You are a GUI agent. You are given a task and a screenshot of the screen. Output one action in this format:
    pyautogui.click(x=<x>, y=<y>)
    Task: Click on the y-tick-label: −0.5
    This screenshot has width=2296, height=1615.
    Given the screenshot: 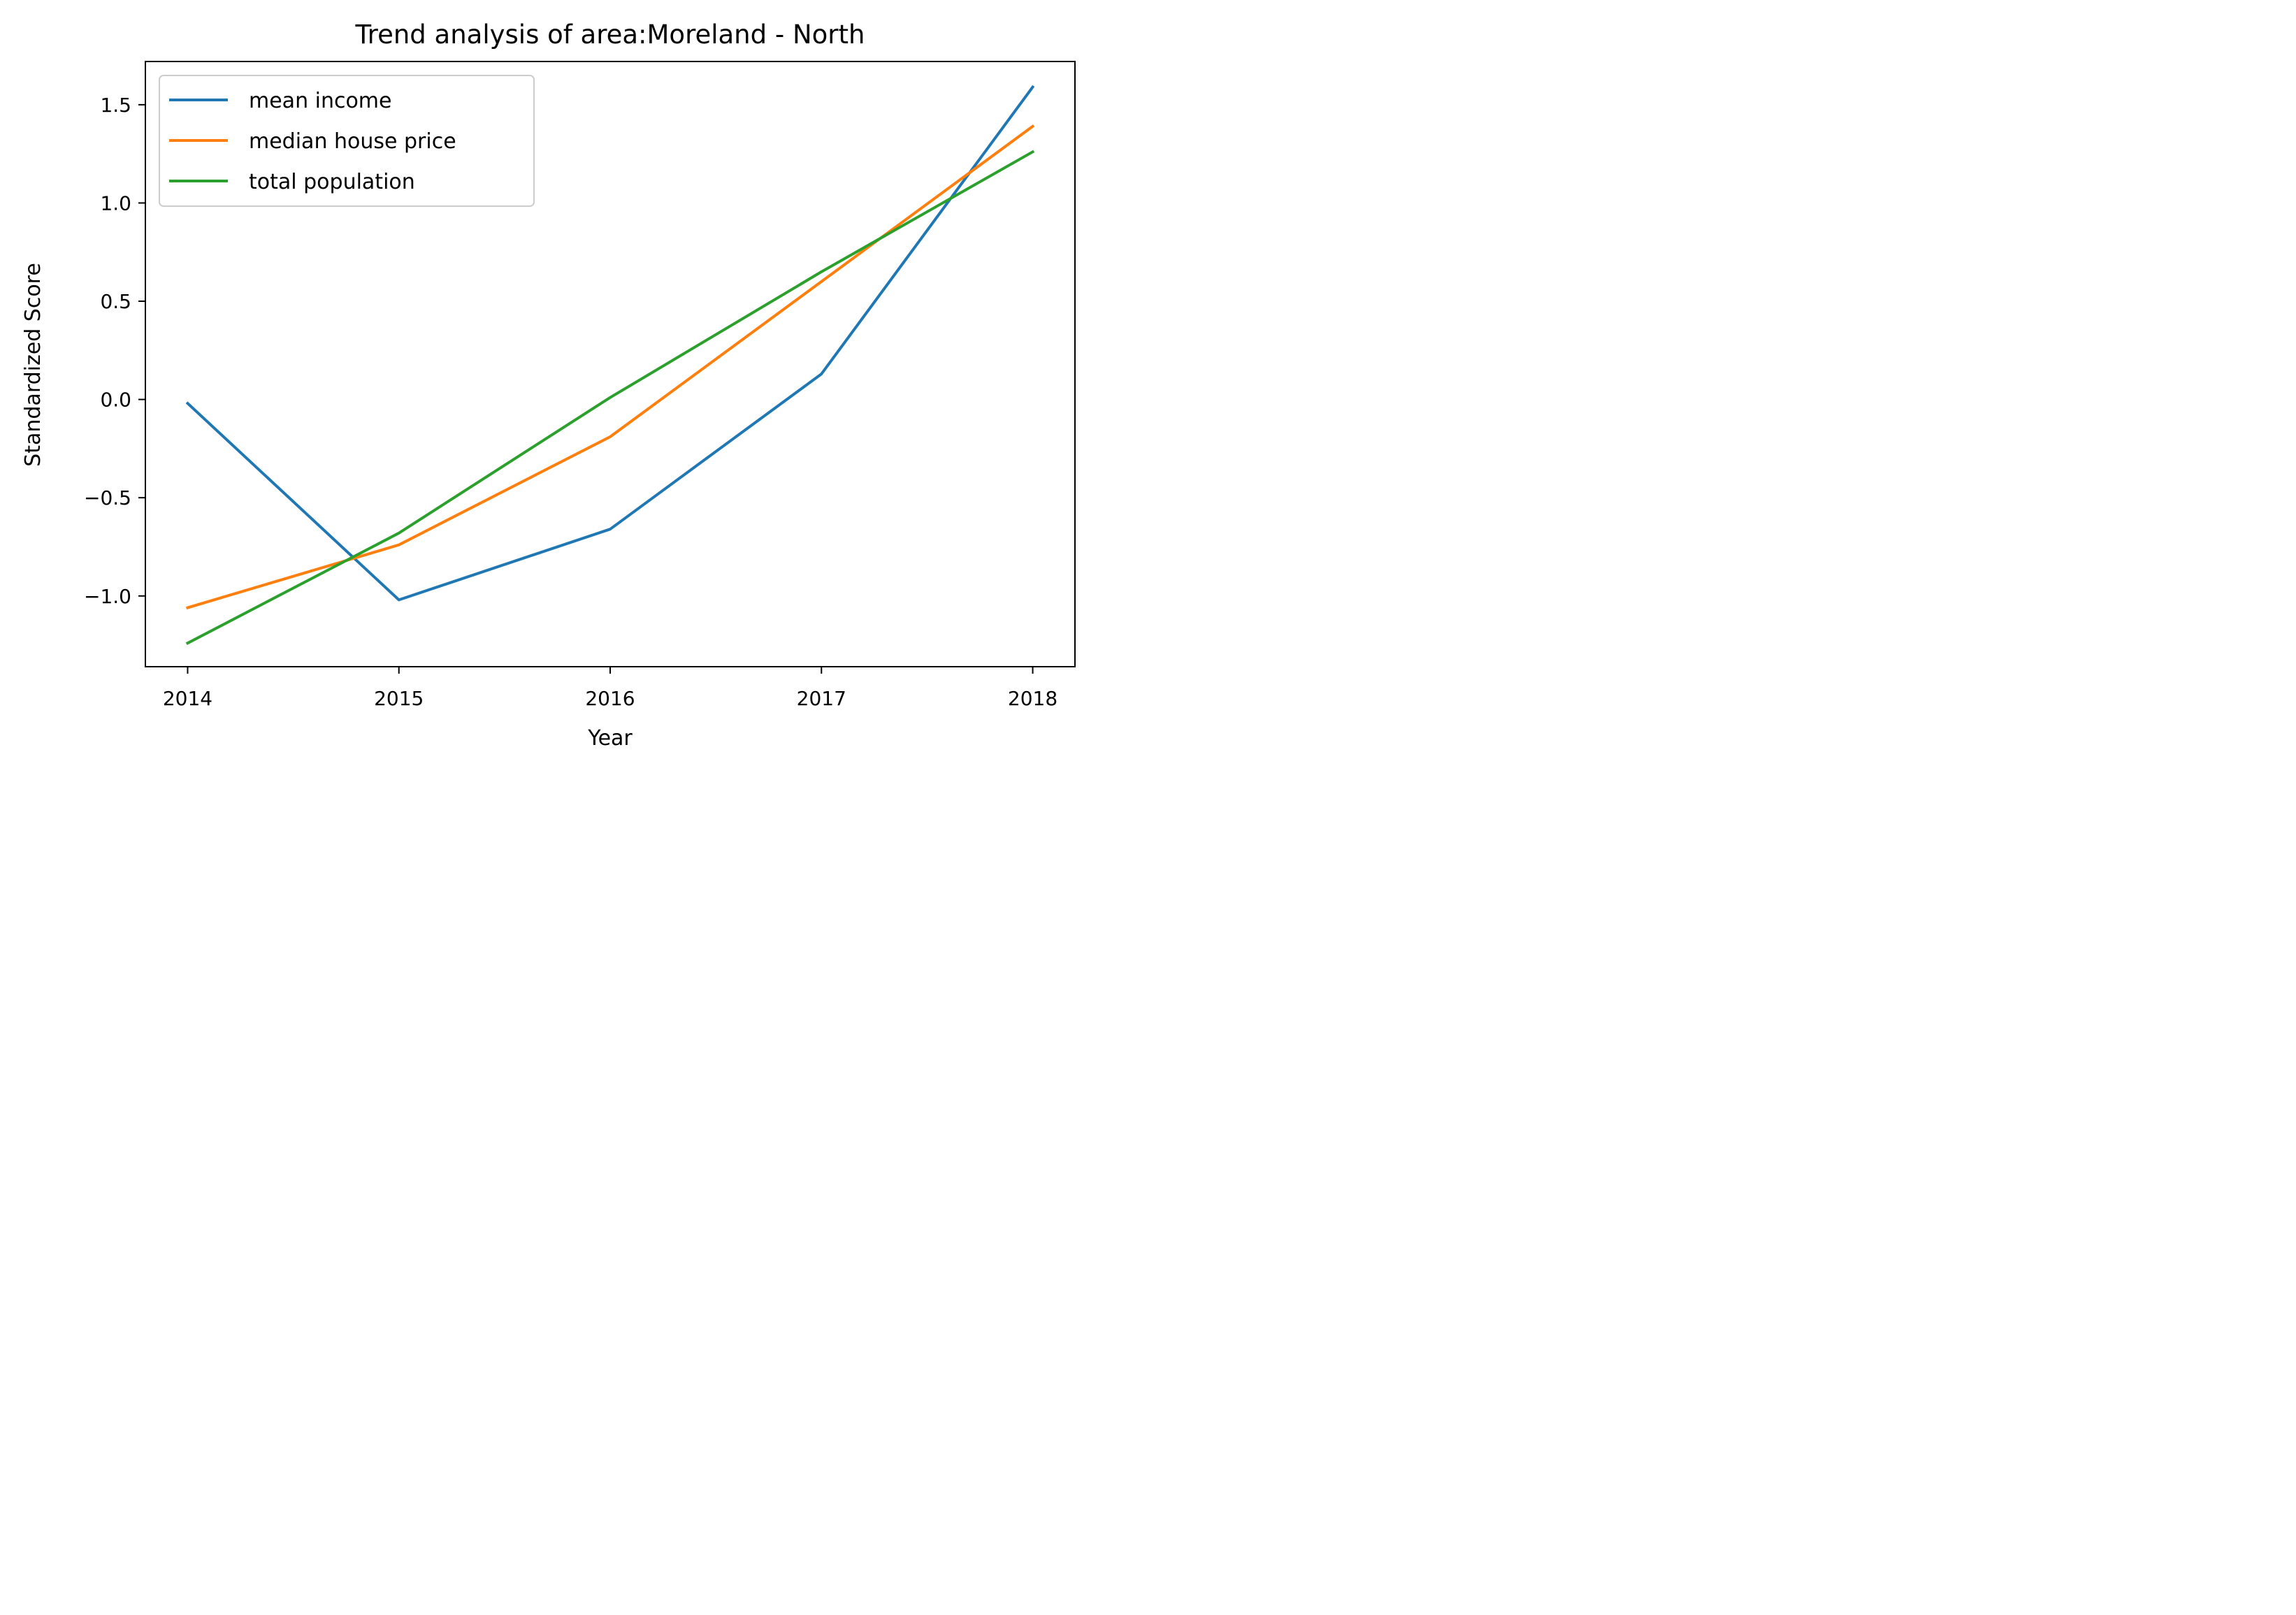 What is the action you would take?
    pyautogui.click(x=107, y=498)
    